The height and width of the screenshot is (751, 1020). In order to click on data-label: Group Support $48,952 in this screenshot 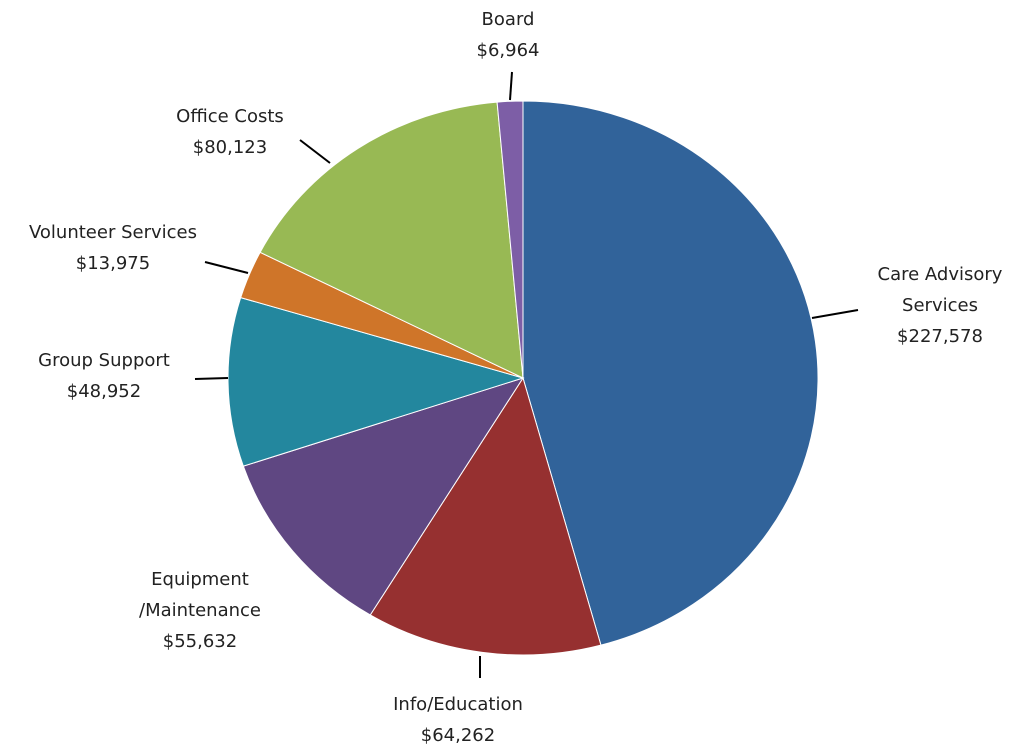, I will do `click(104, 376)`.